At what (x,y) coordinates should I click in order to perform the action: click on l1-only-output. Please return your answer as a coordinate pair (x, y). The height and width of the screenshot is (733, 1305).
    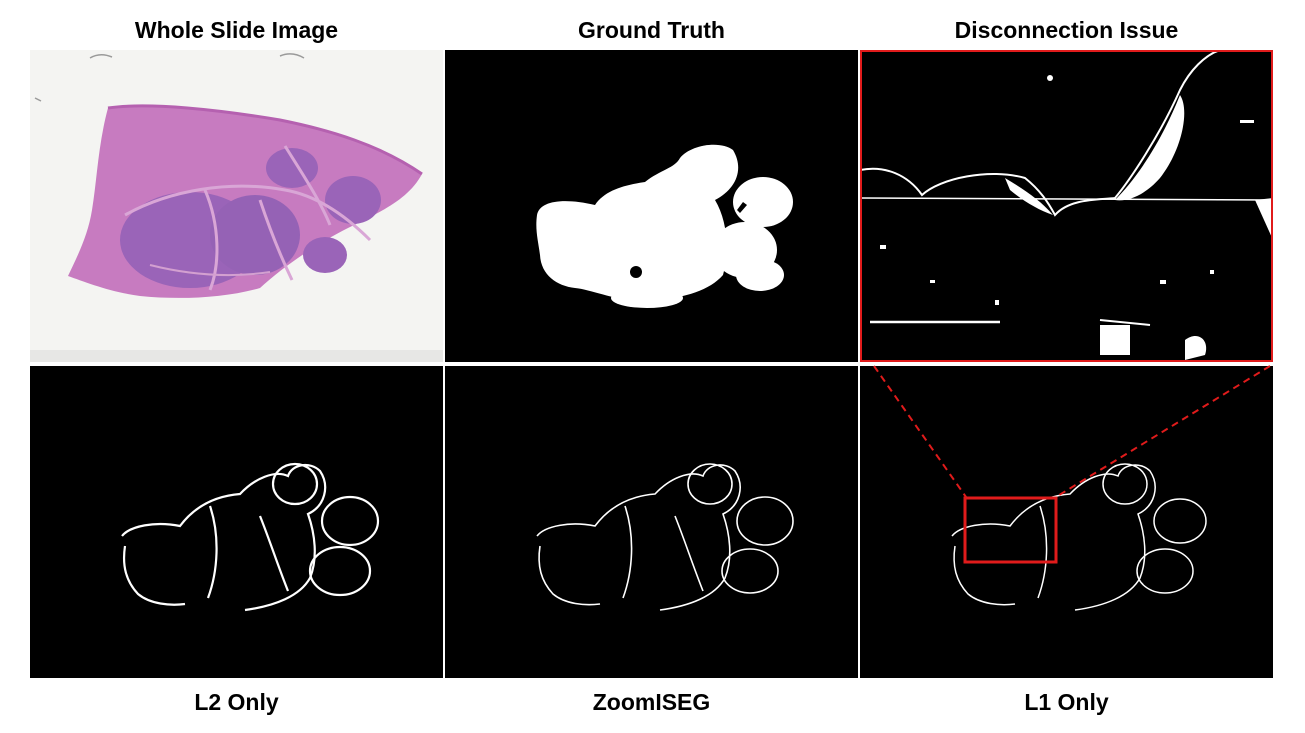
    Looking at the image, I should click on (1066, 522).